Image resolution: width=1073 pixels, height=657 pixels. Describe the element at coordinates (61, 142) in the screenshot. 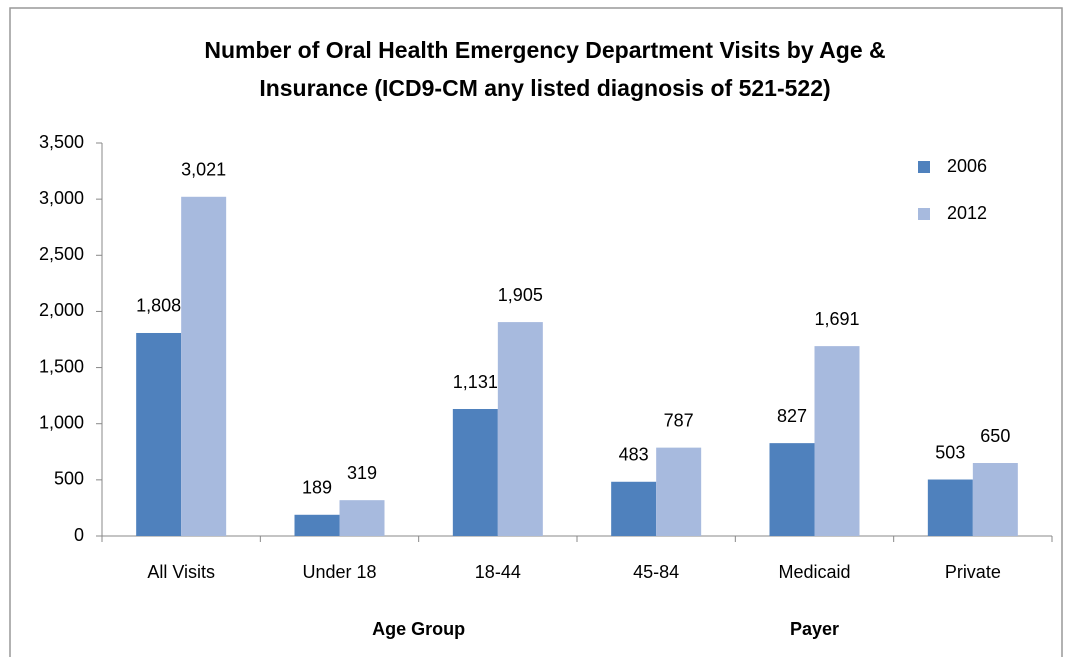

I see `y-tick-label: 3,500` at that location.